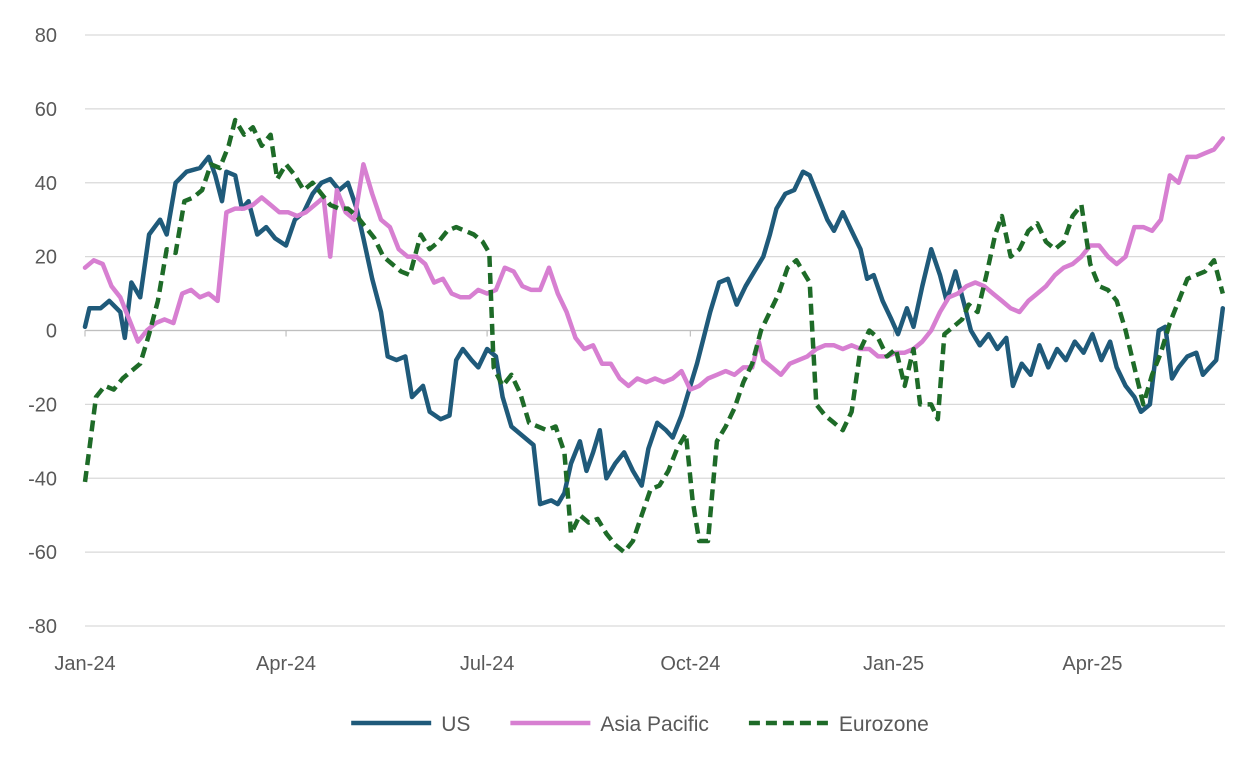 This screenshot has height=770, width=1260. Describe the element at coordinates (42, 479) in the screenshot. I see `y-tick-label: -40` at that location.